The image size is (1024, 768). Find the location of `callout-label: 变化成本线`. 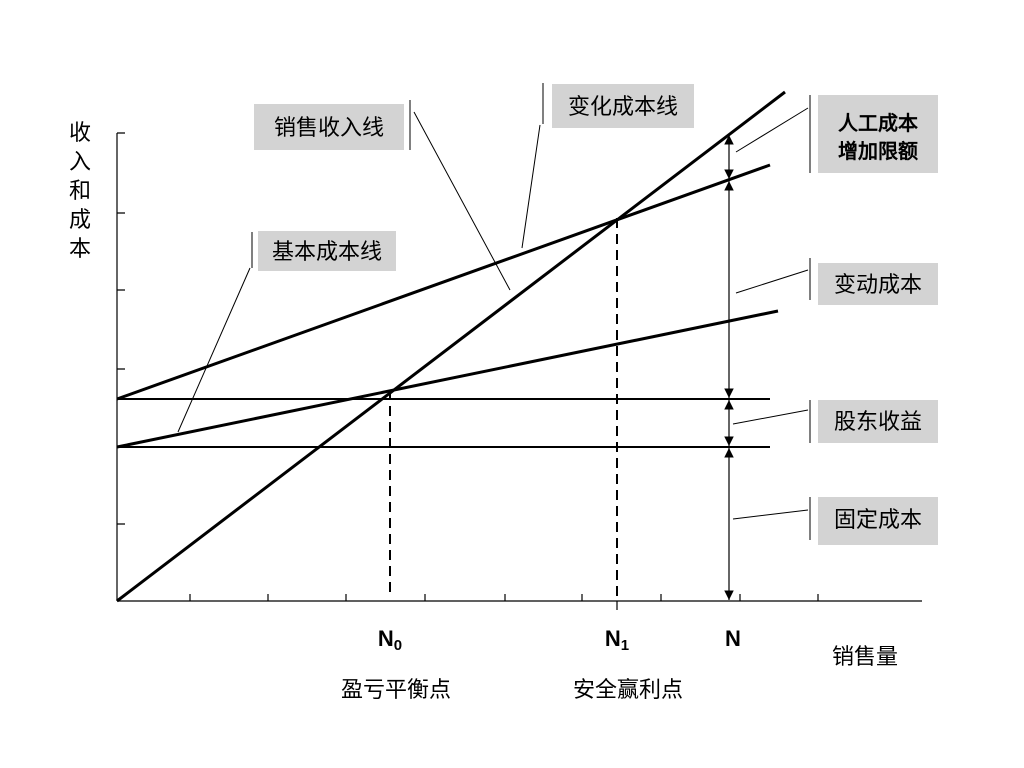

callout-label: 变化成本线 is located at coordinates (623, 107).